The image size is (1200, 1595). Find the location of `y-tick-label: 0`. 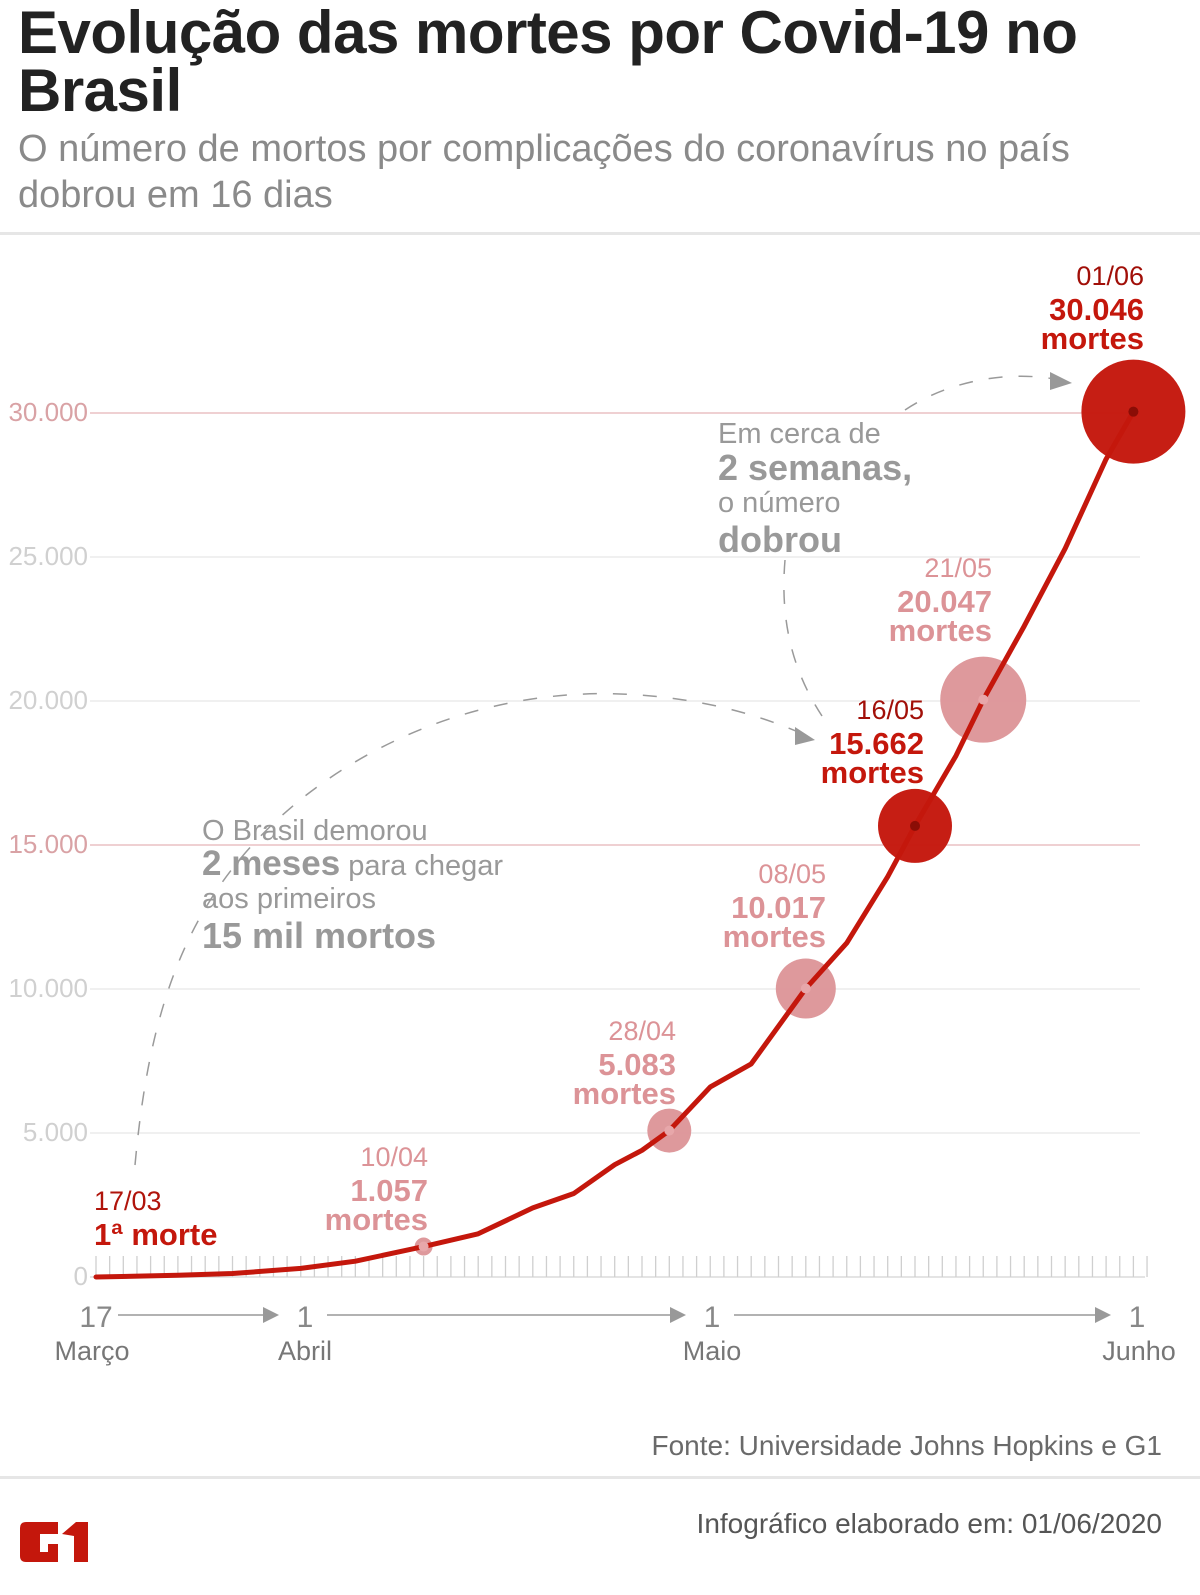

y-tick-label: 0 is located at coordinates (81, 1276).